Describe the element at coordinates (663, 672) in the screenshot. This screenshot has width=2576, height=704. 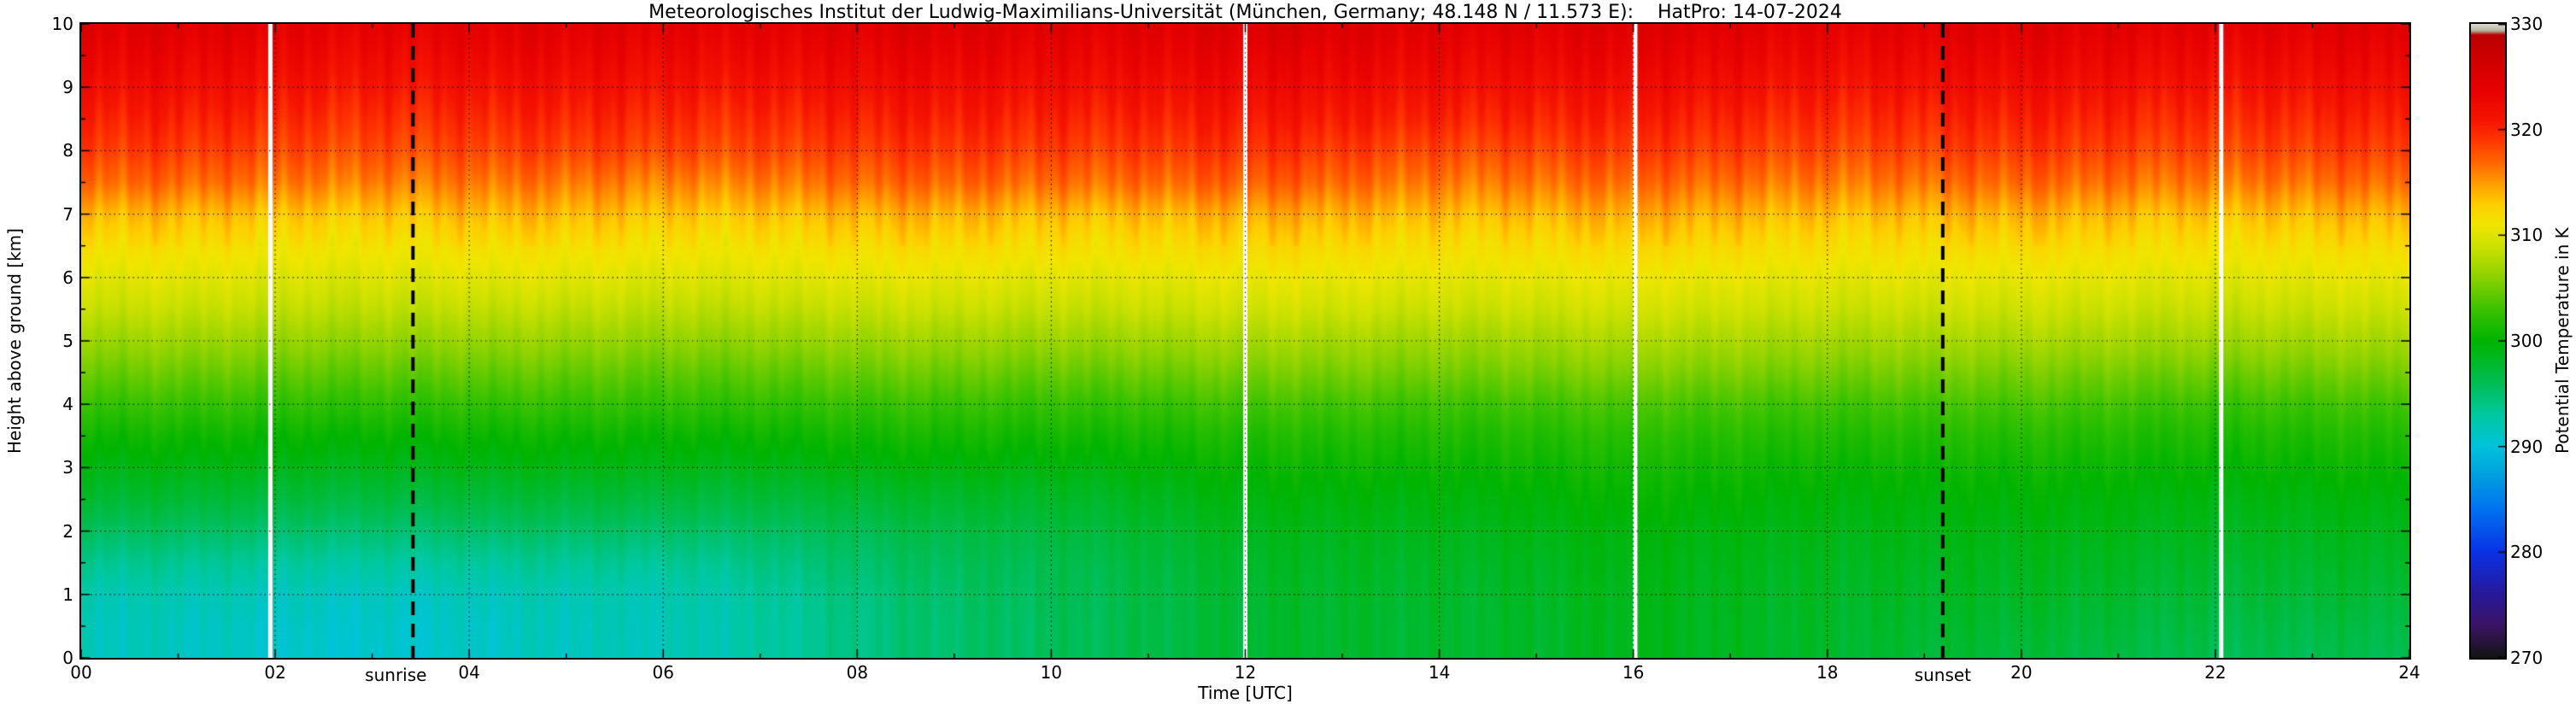
I see `x-tick-label: 06` at that location.